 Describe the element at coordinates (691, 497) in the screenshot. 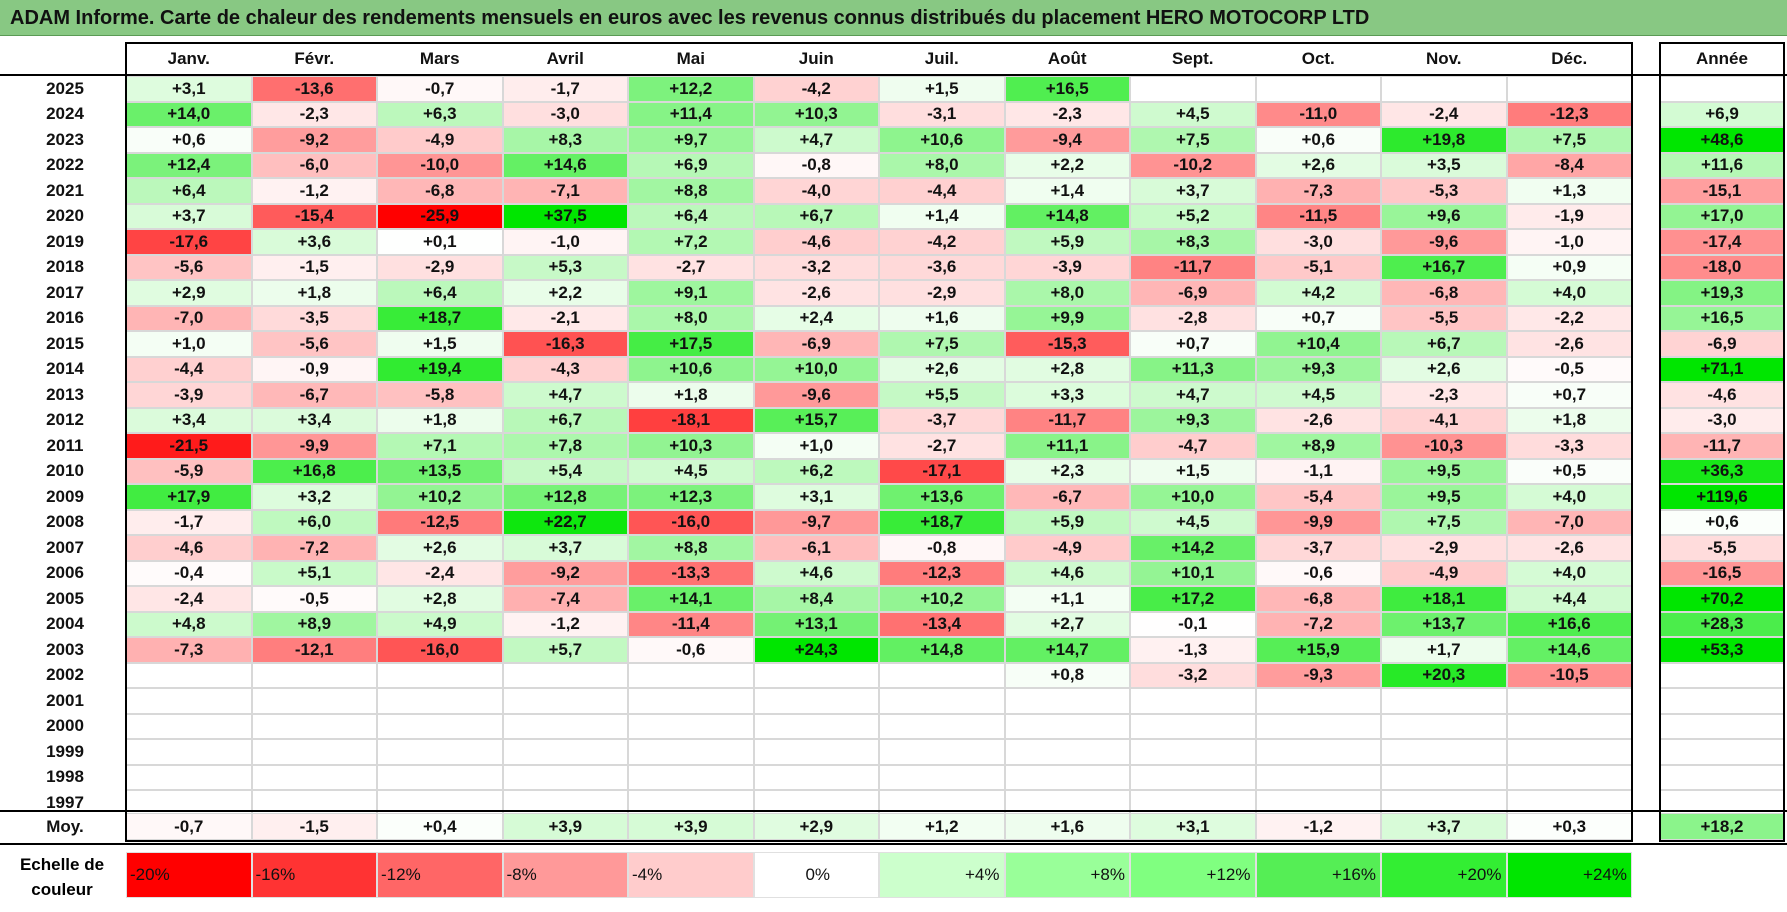

I see `heatmap-cell: +12,3` at that location.